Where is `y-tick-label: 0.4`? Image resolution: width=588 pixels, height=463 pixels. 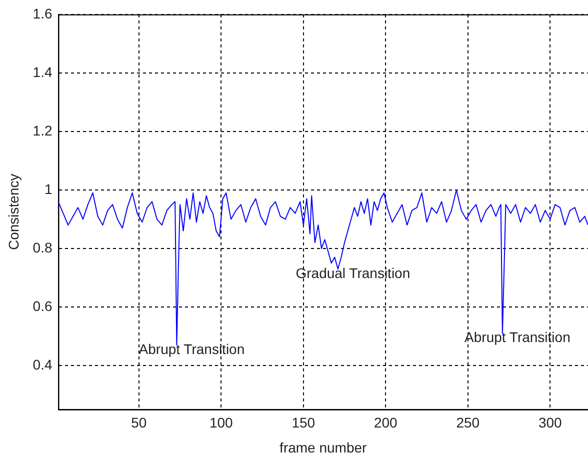 y-tick-label: 0.4 is located at coordinates (42, 364).